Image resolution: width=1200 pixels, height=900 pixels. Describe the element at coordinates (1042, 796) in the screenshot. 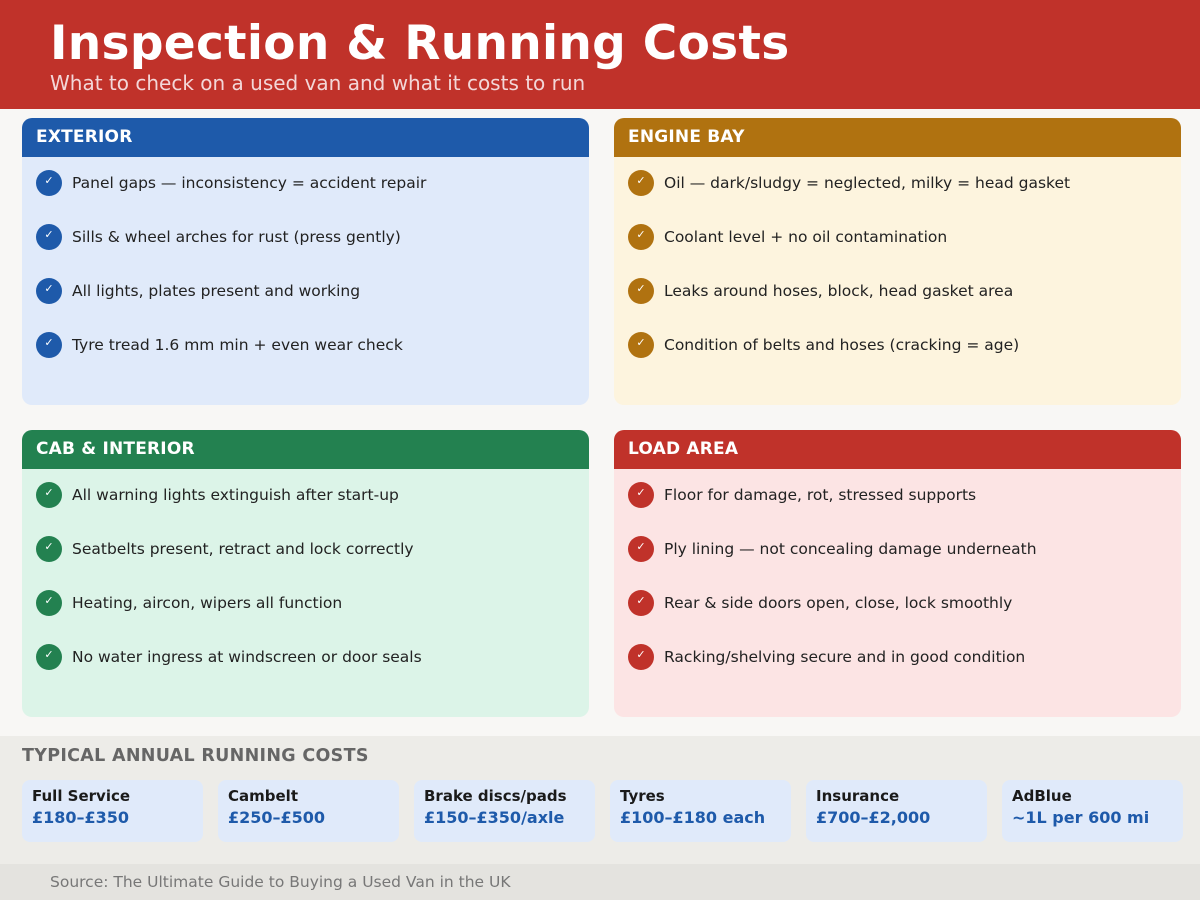

I see `cost-label: AdBlue` at that location.